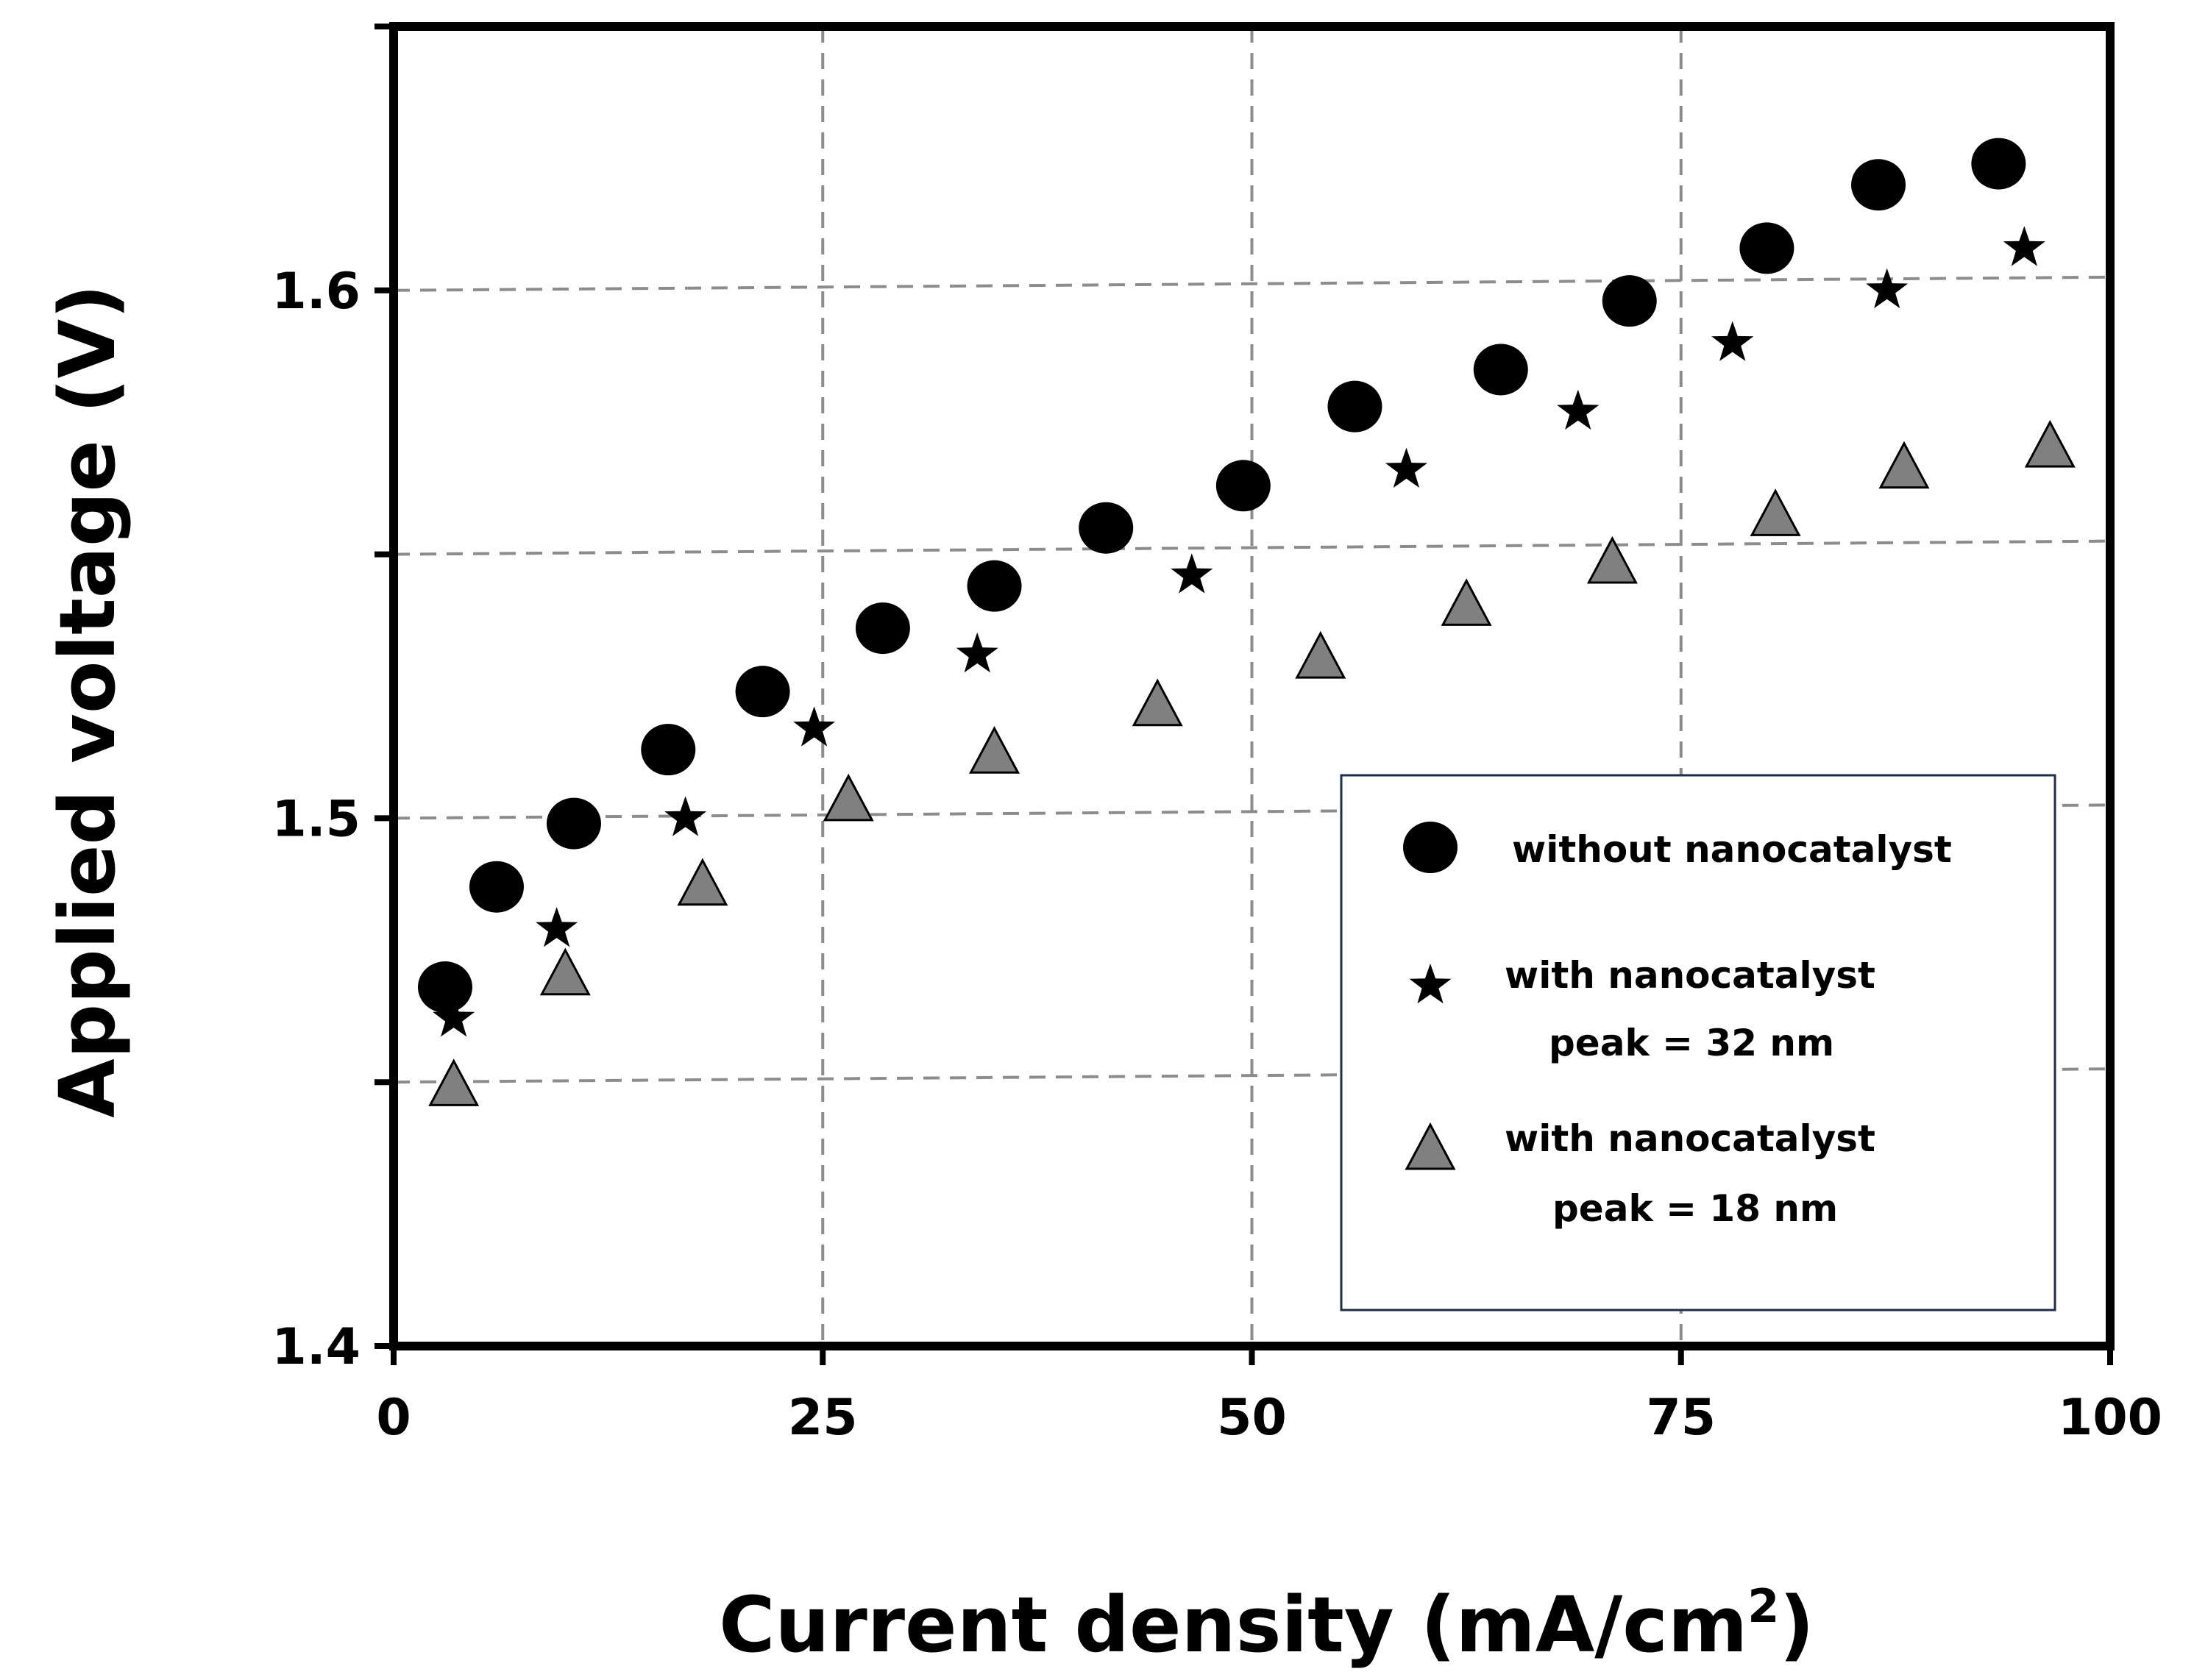  What do you see at coordinates (1796, 1625) in the screenshot?
I see `x-axis-title-close: )` at bounding box center [1796, 1625].